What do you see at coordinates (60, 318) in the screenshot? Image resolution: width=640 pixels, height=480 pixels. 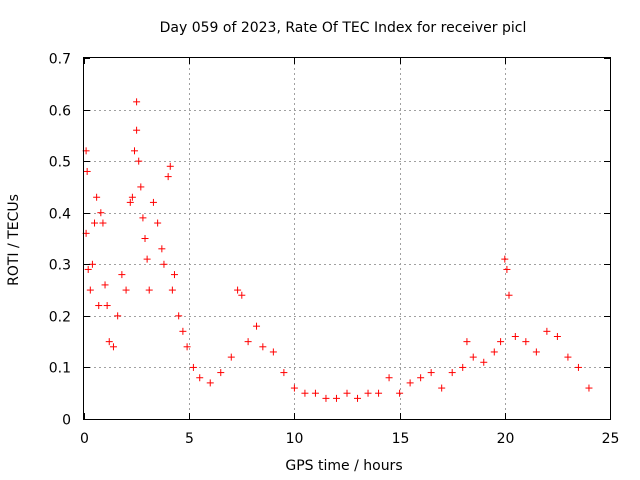 I see `y-tick-label: 0.2` at bounding box center [60, 318].